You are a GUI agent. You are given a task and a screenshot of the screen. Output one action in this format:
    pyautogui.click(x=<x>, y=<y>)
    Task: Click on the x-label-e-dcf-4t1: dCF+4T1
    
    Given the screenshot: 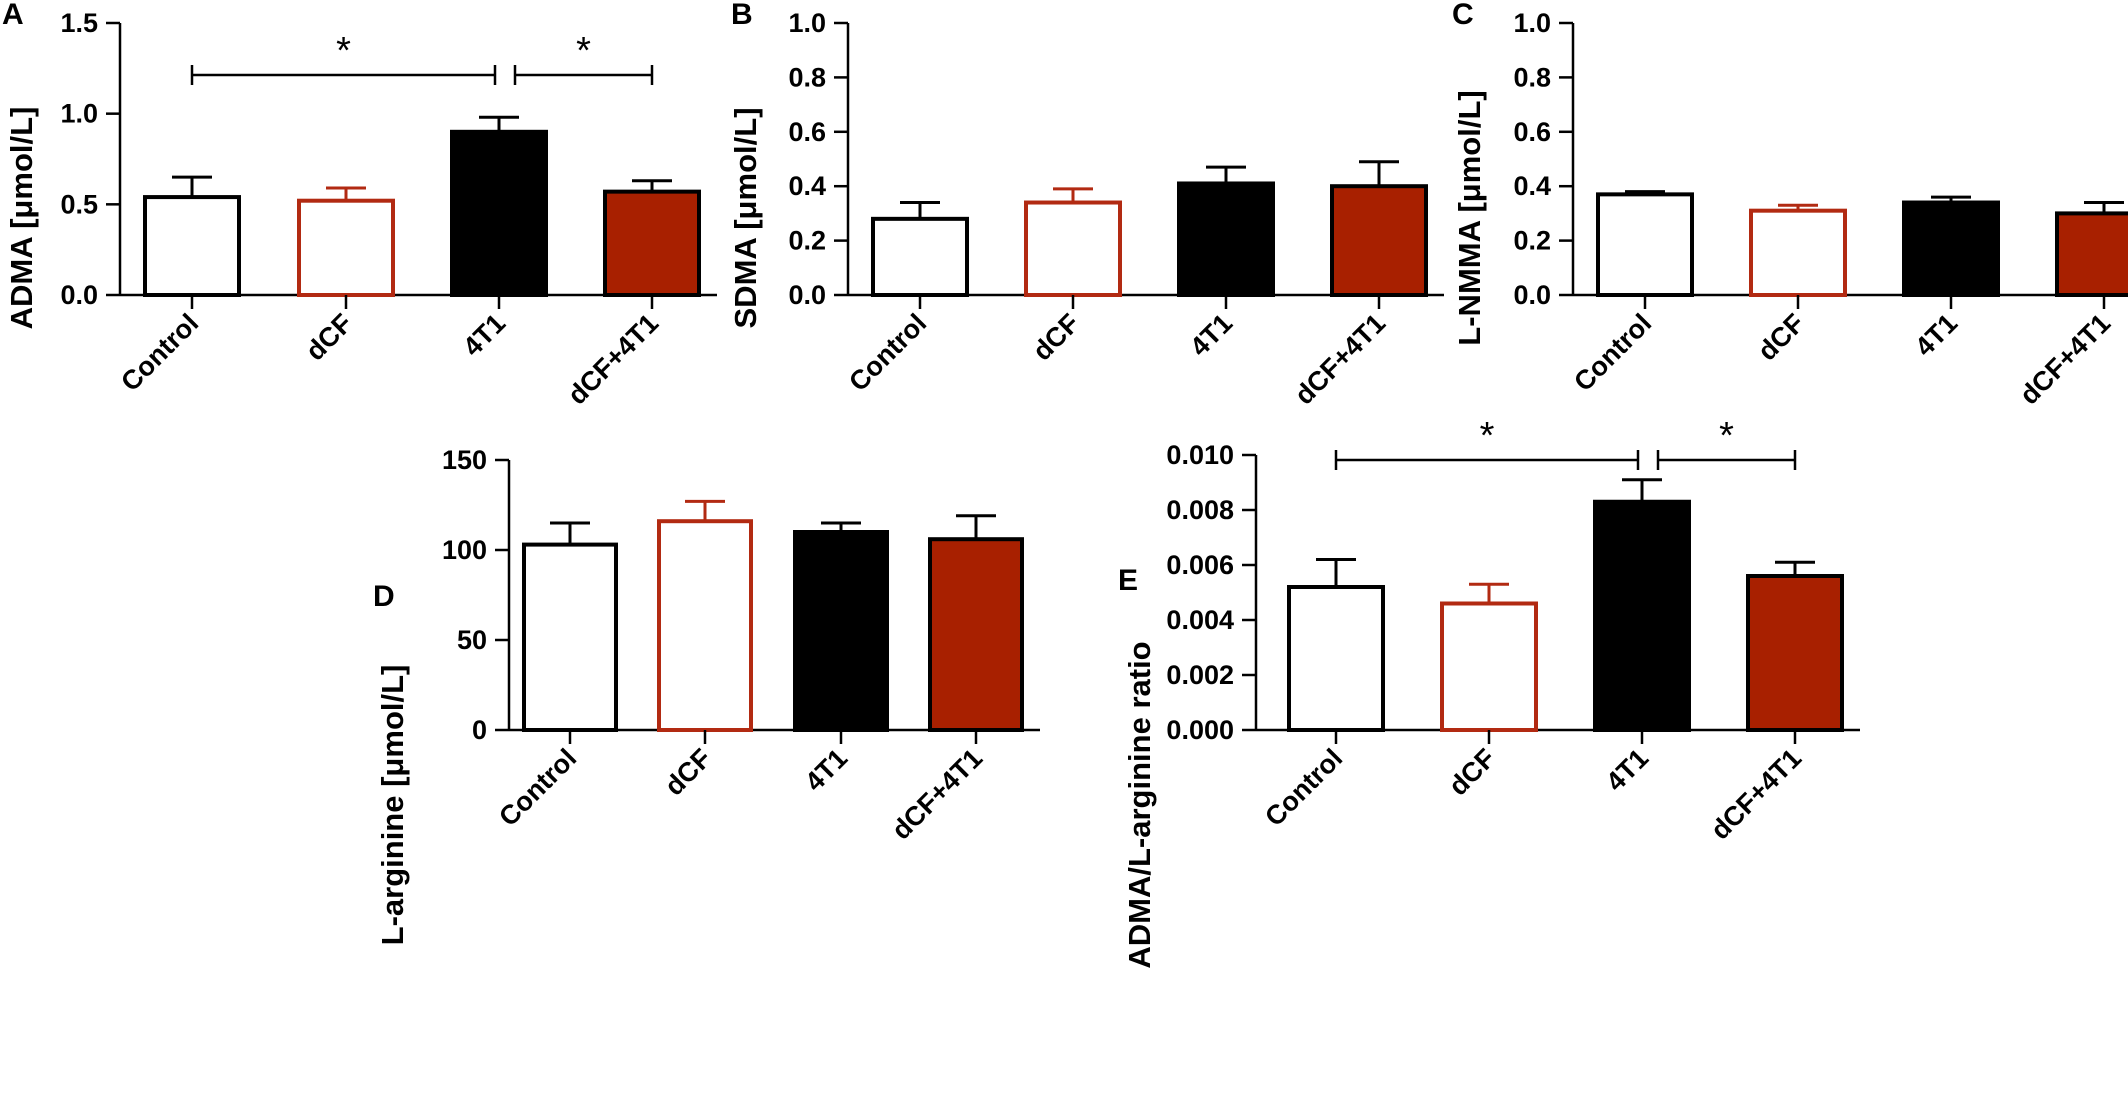 What is the action you would take?
    pyautogui.click(x=1756, y=794)
    